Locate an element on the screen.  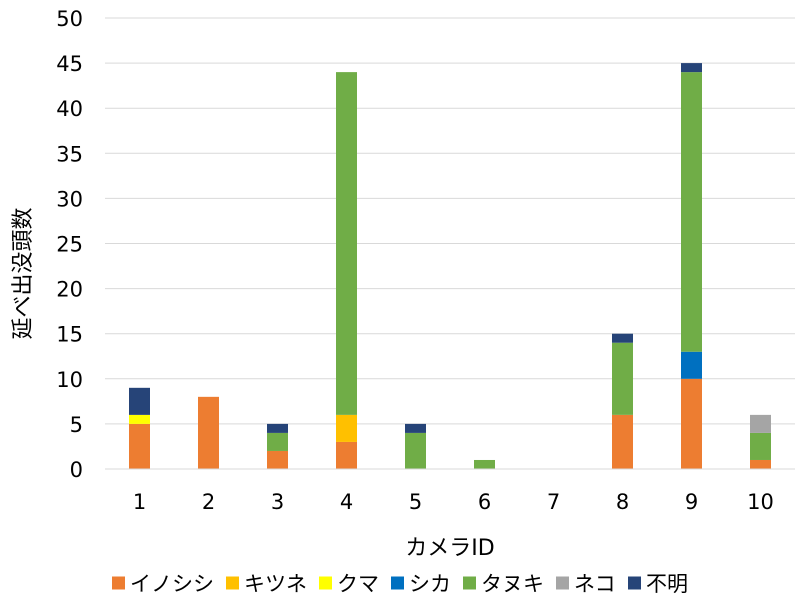
legend: イノシシ キツネ クマ シカ タヌキ ネコ 不明 is located at coordinates (400, 584).